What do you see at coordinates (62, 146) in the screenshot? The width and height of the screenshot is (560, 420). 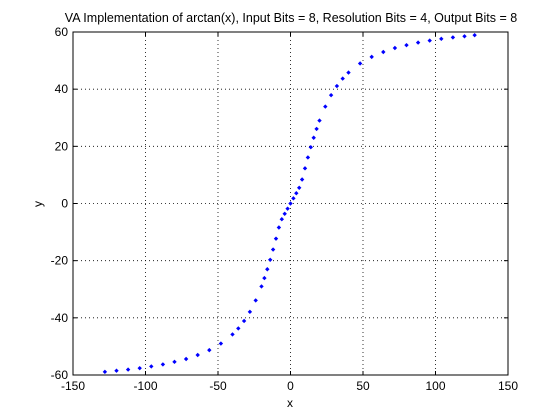 I see `y-tick-label: 20` at bounding box center [62, 146].